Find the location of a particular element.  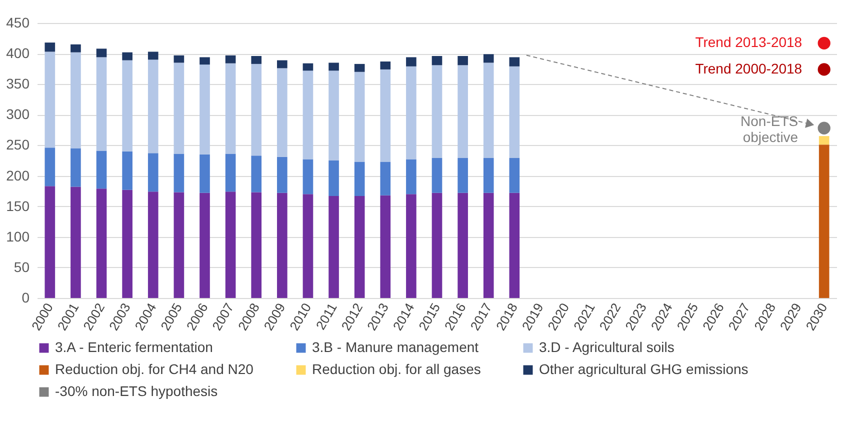

y-tick-label: 450 is located at coordinates (18, 22).